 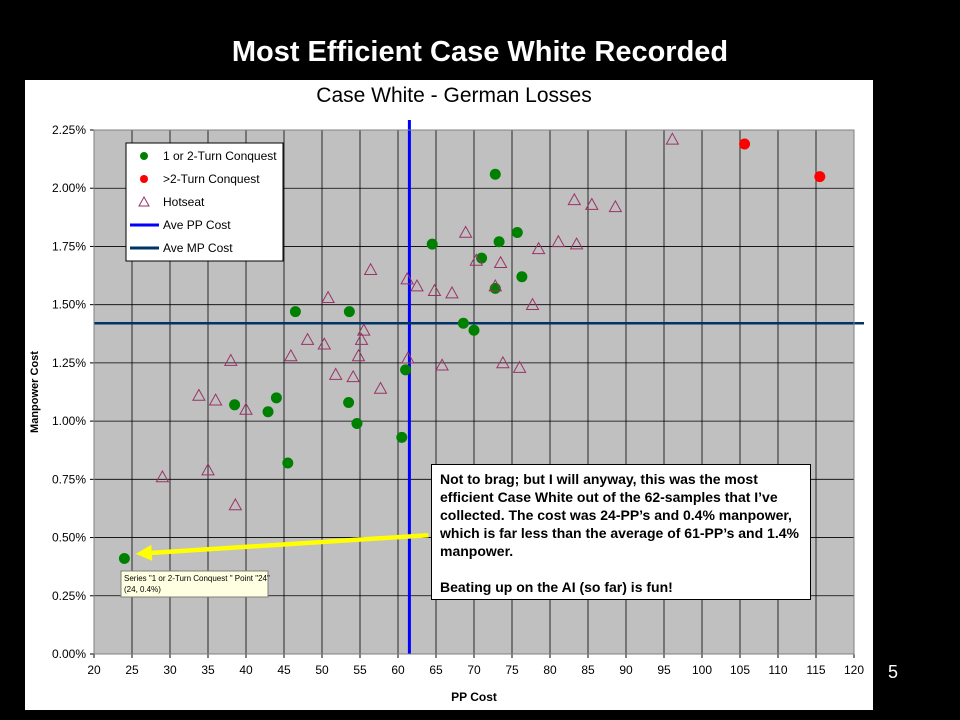 I want to click on tooltip-line-2: (24, 0.4%), so click(x=142, y=589).